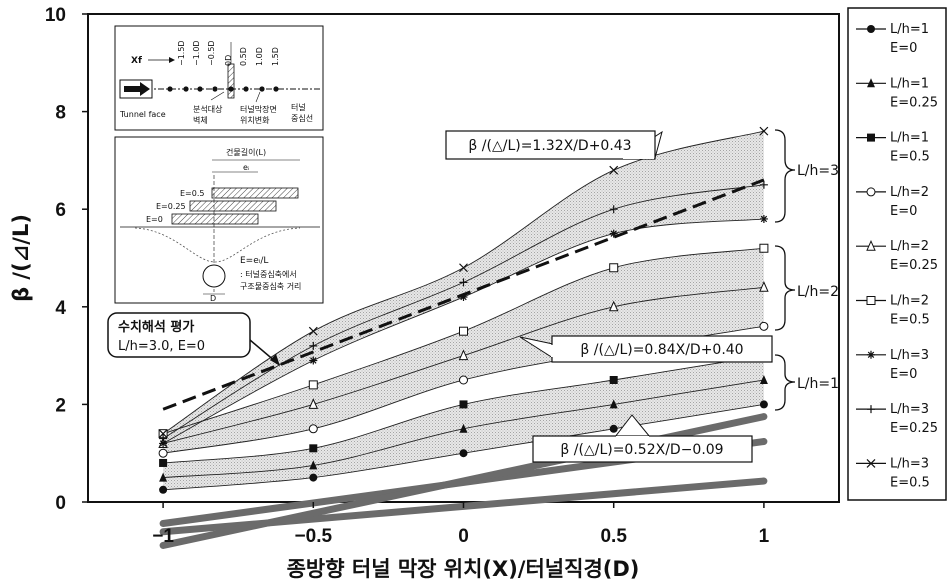  I want to click on svg-text: 터널, so click(298, 107).